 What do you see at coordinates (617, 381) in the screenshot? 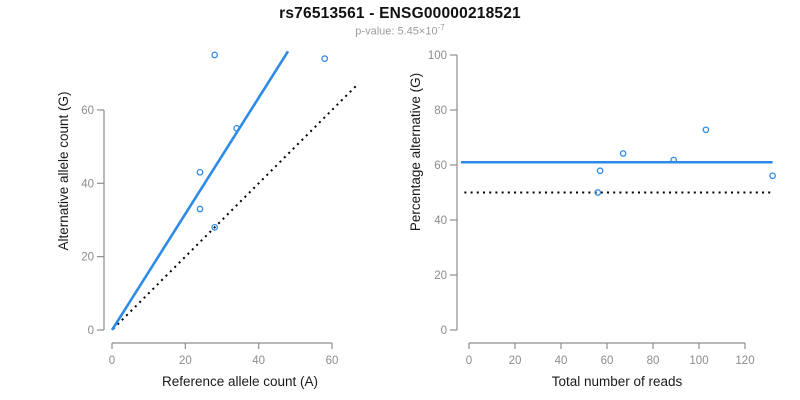
I see `x-axis-label: Total number of reads` at bounding box center [617, 381].